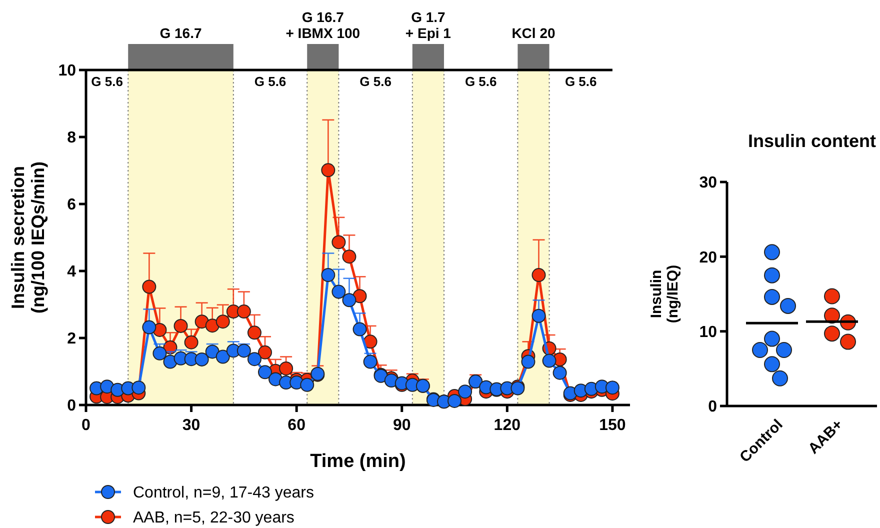 Image resolution: width=880 pixels, height=528 pixels. I want to click on x-axis-title: Time (min), so click(358, 461).